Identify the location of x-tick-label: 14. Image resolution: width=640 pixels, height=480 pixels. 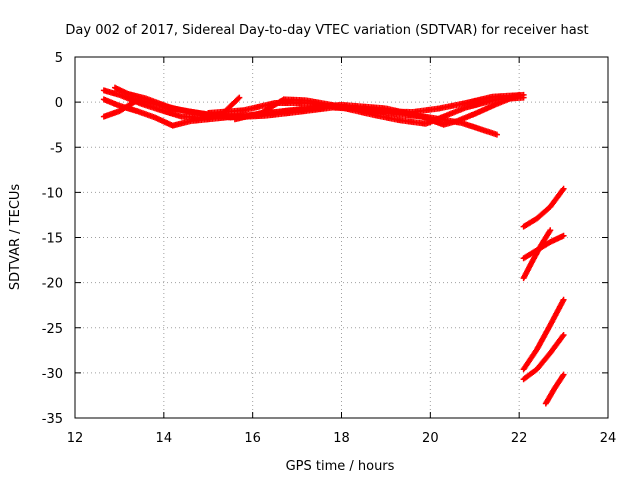
(164, 438).